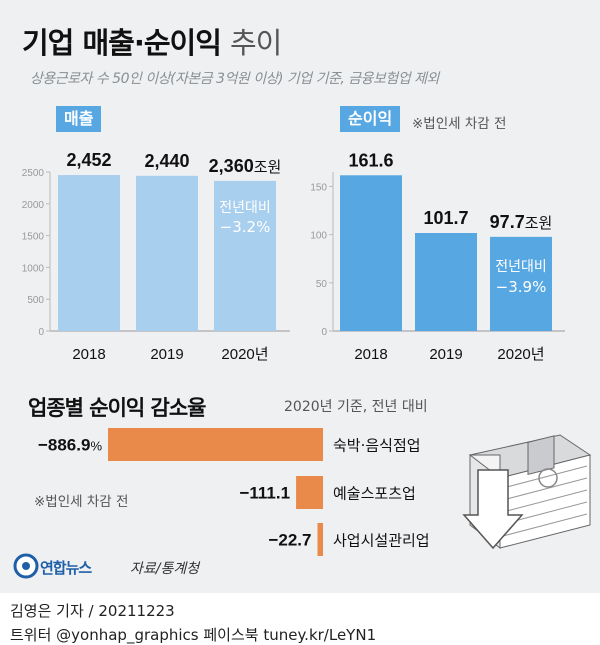 This screenshot has height=645, width=600. Describe the element at coordinates (318, 236) in the screenshot. I see `profit-y-tick-label: 100` at that location.